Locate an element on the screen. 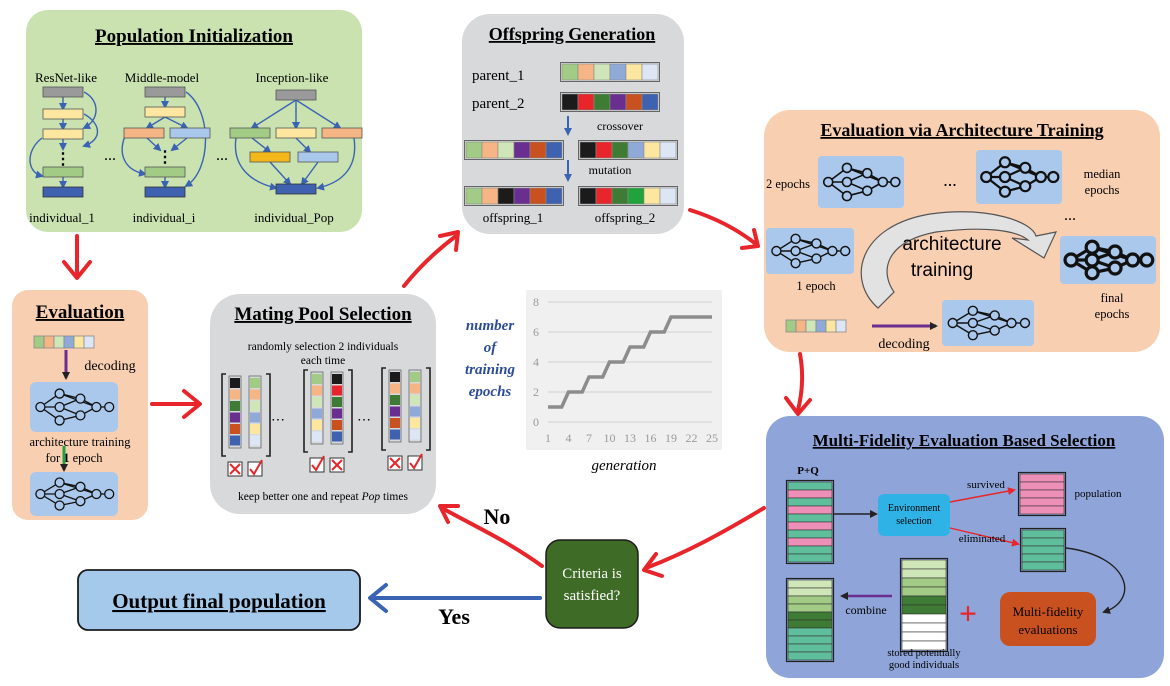 The height and width of the screenshot is (686, 1170). mf-label-1: Multi-fidelity is located at coordinates (1048, 611).